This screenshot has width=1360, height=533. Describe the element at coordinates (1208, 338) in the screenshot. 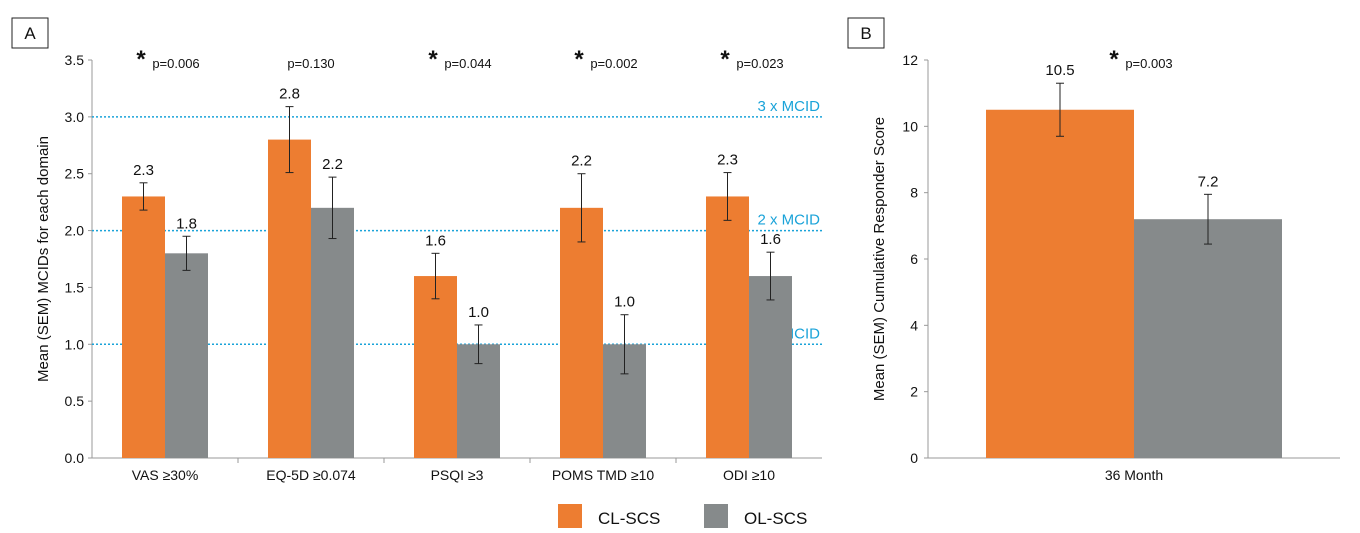

I see `panel-b-bar-ol-scs` at that location.